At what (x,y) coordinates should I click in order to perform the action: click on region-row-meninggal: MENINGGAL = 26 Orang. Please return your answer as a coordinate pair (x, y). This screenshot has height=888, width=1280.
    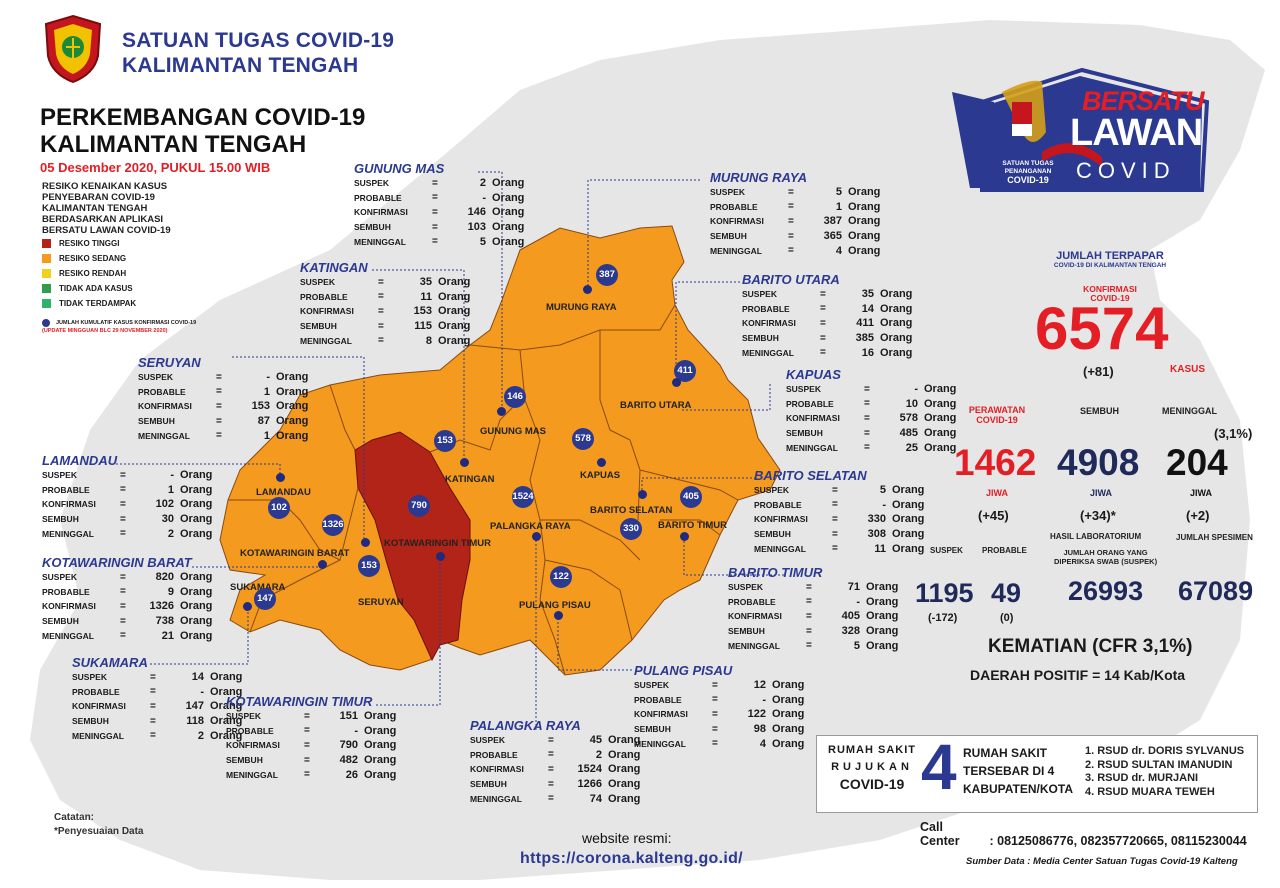
    Looking at the image, I should click on (311, 774).